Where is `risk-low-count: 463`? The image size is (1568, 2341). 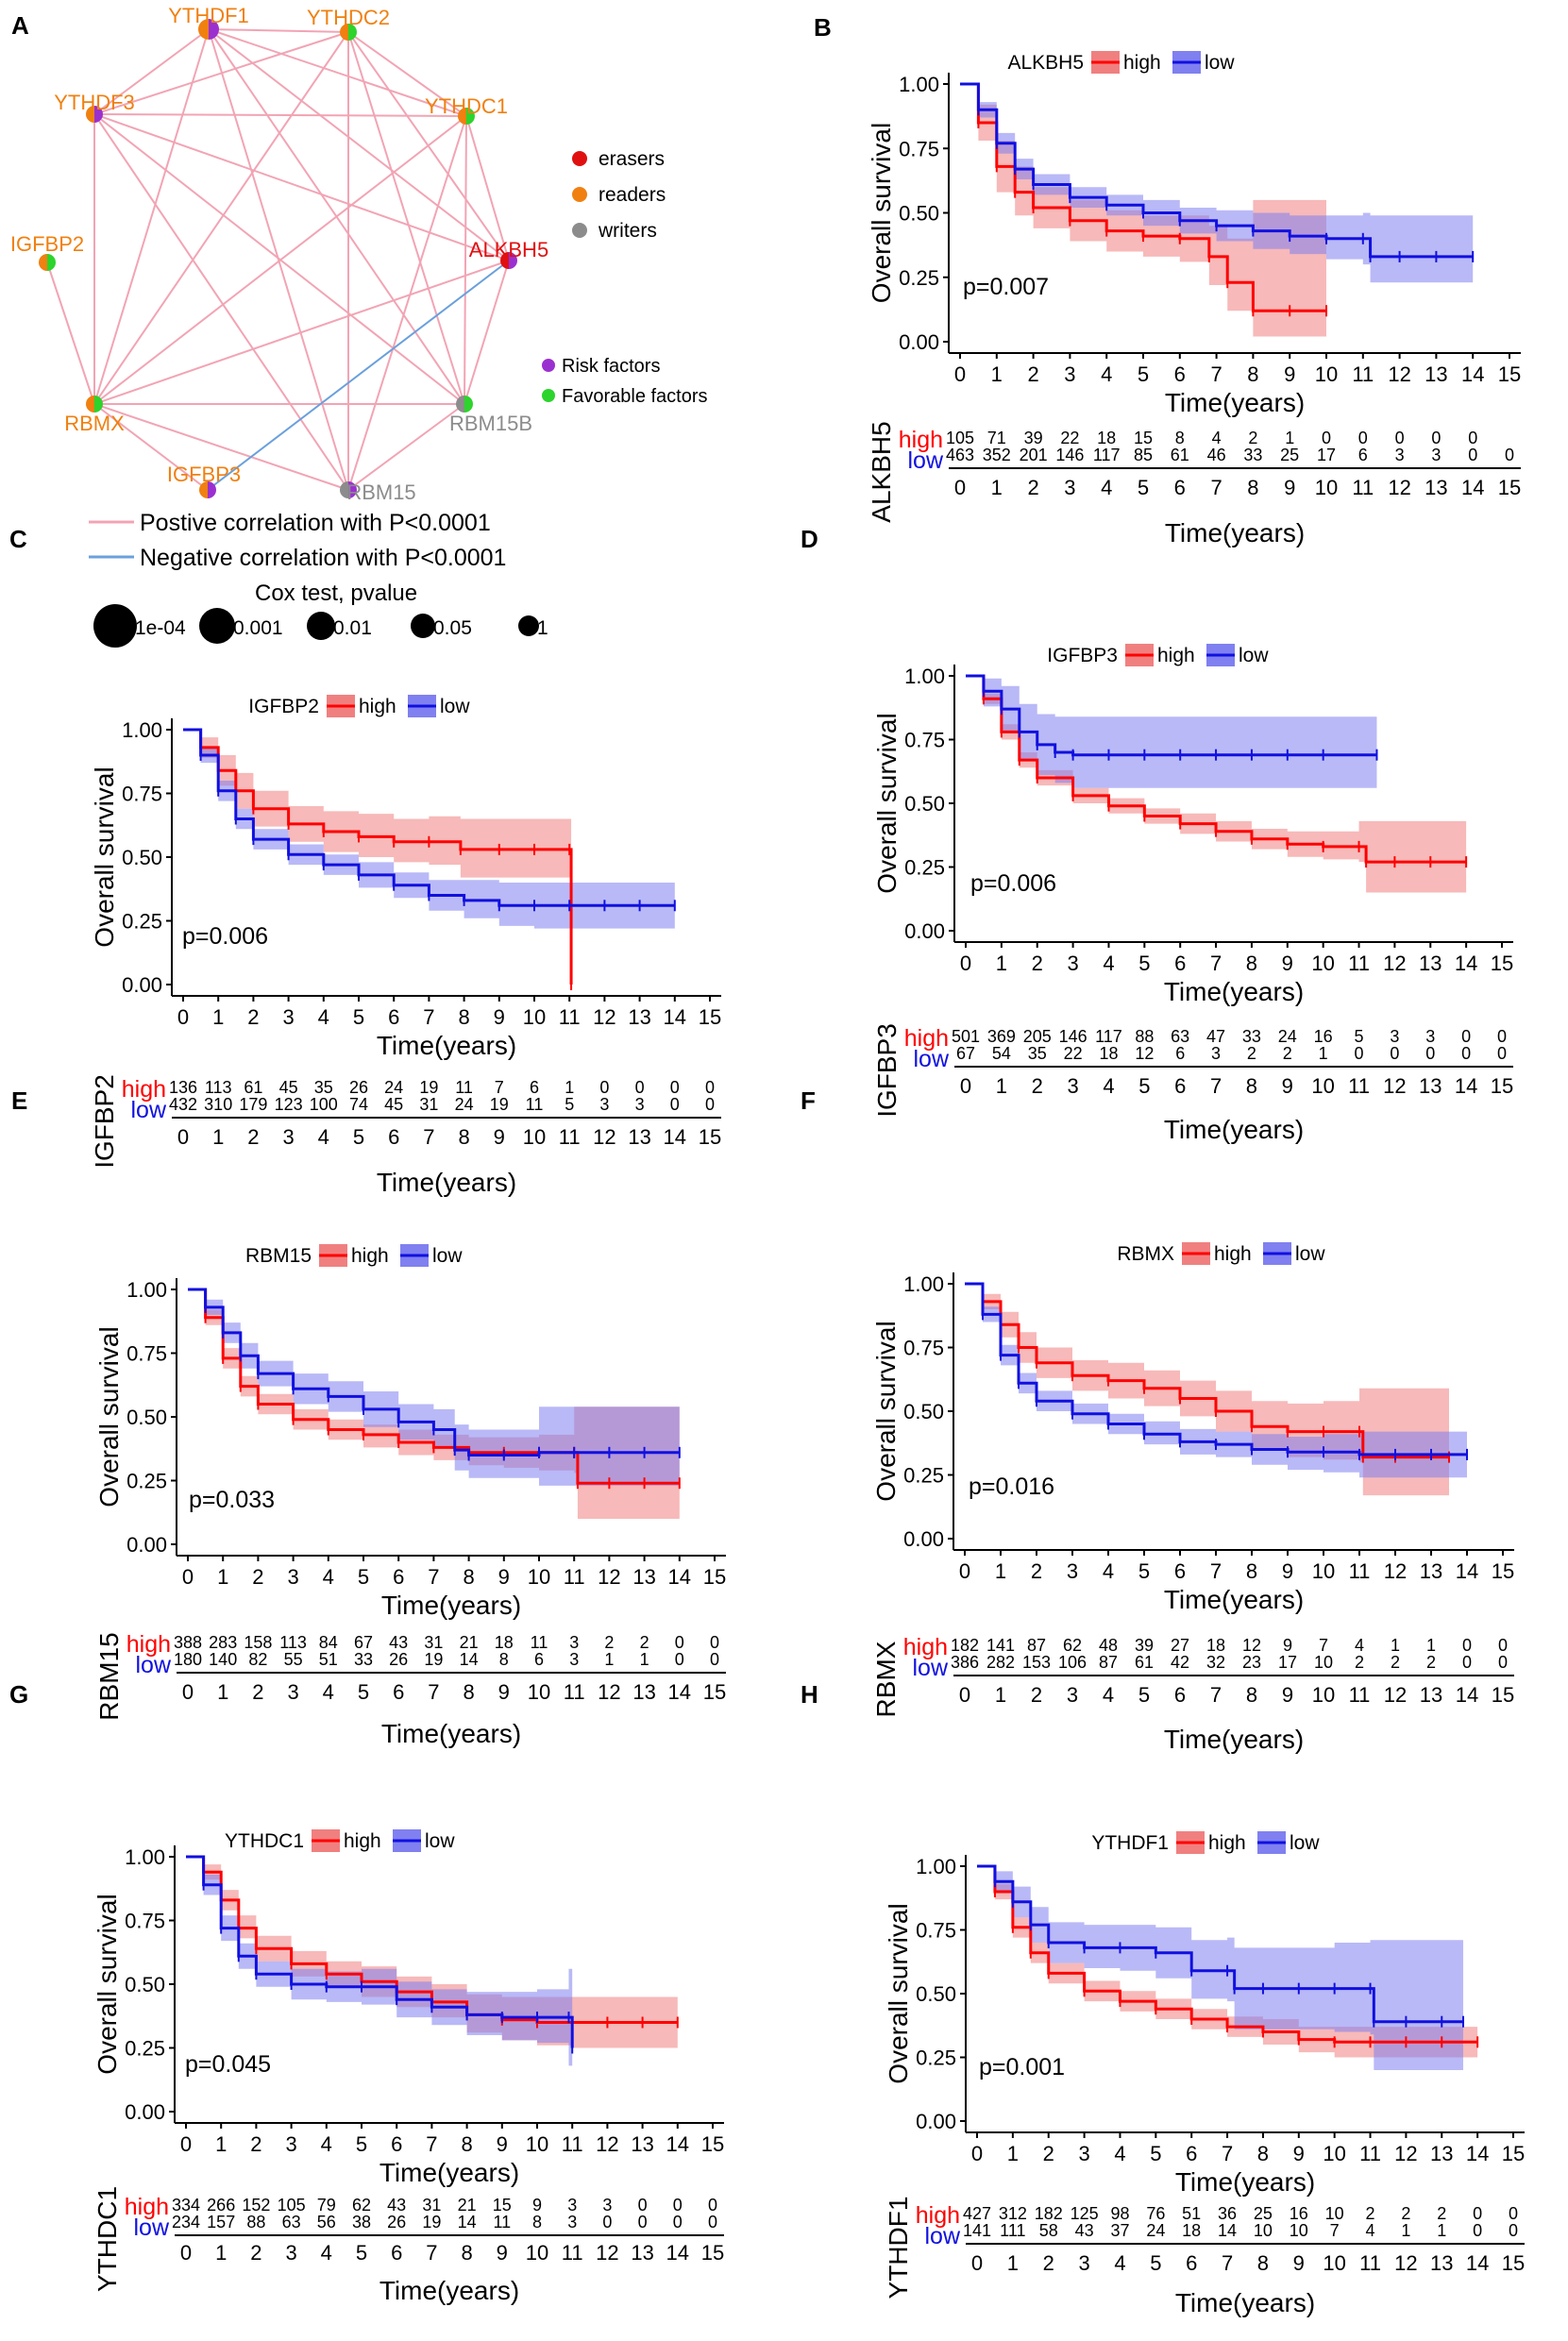
risk-low-count: 463 is located at coordinates (960, 455).